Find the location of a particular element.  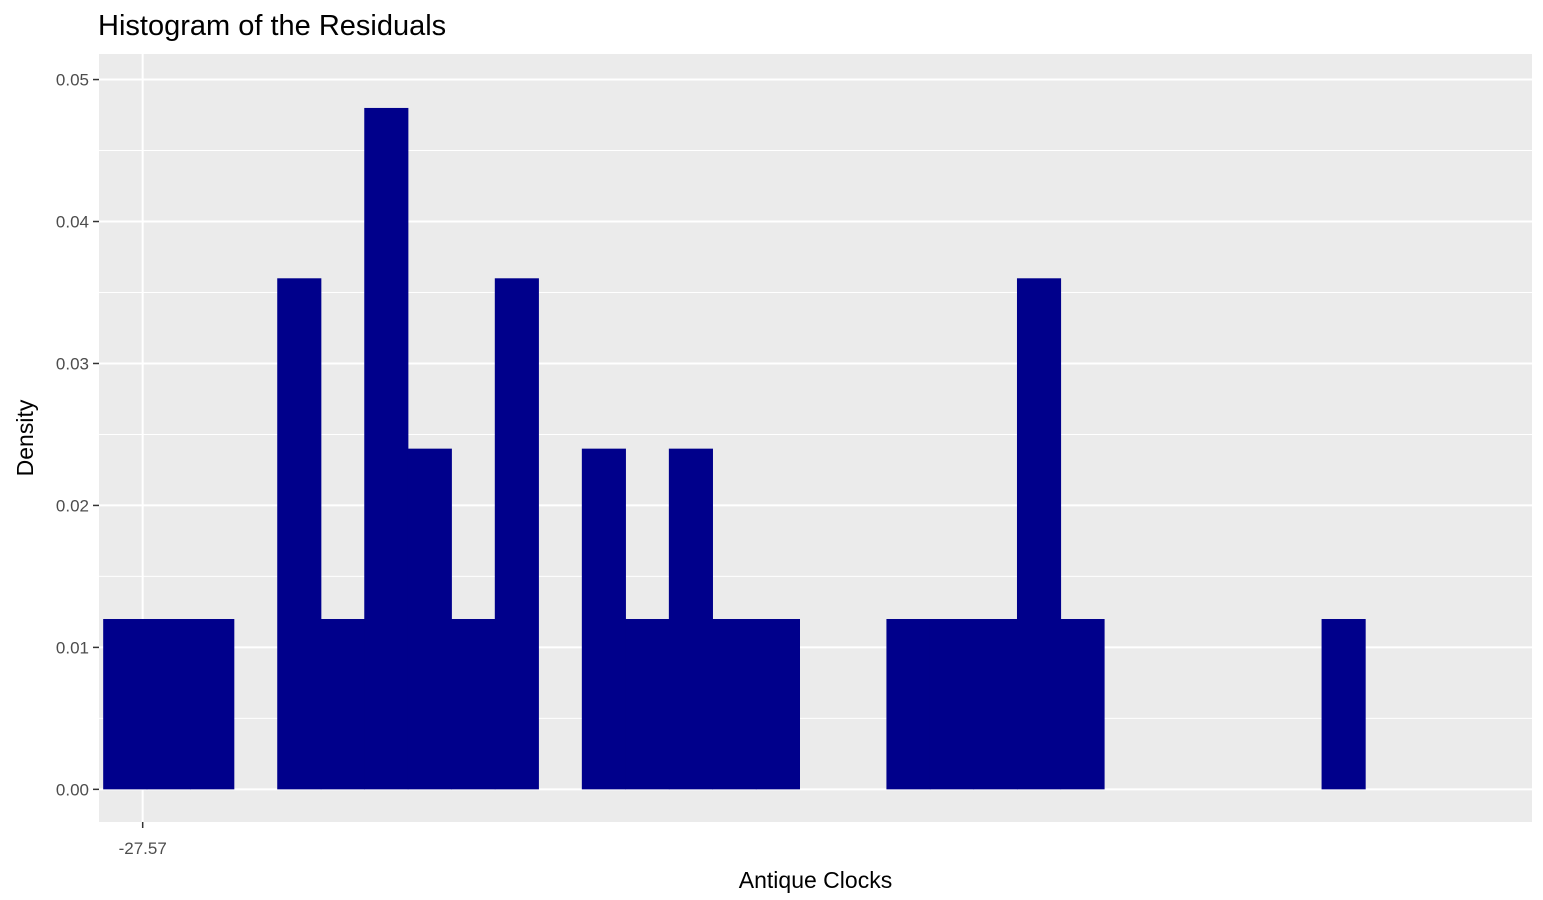

y-tick-label: 0.05 is located at coordinates (72, 80).